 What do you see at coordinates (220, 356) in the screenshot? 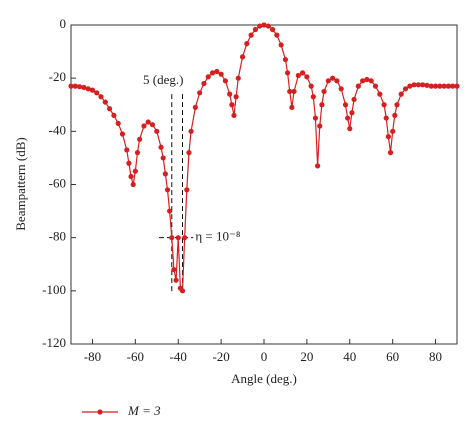
I see `x-tick-label: -20` at bounding box center [220, 356].